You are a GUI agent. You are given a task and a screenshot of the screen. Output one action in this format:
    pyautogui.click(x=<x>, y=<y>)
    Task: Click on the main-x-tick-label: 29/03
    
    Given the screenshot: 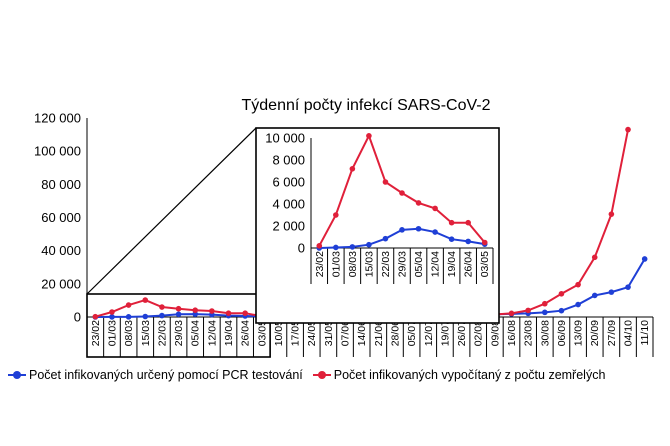 What is the action you would take?
    pyautogui.click(x=179, y=333)
    